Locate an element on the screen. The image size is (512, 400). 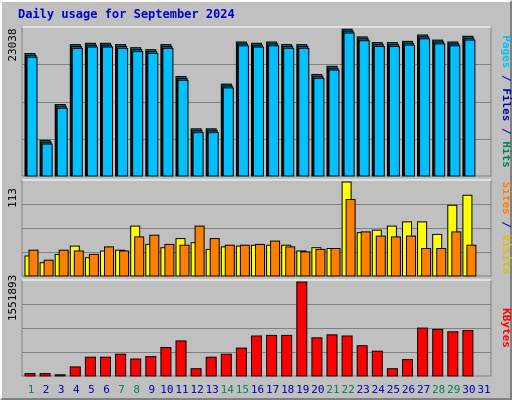
x-tick-label-22: 22 is located at coordinates (347, 389).